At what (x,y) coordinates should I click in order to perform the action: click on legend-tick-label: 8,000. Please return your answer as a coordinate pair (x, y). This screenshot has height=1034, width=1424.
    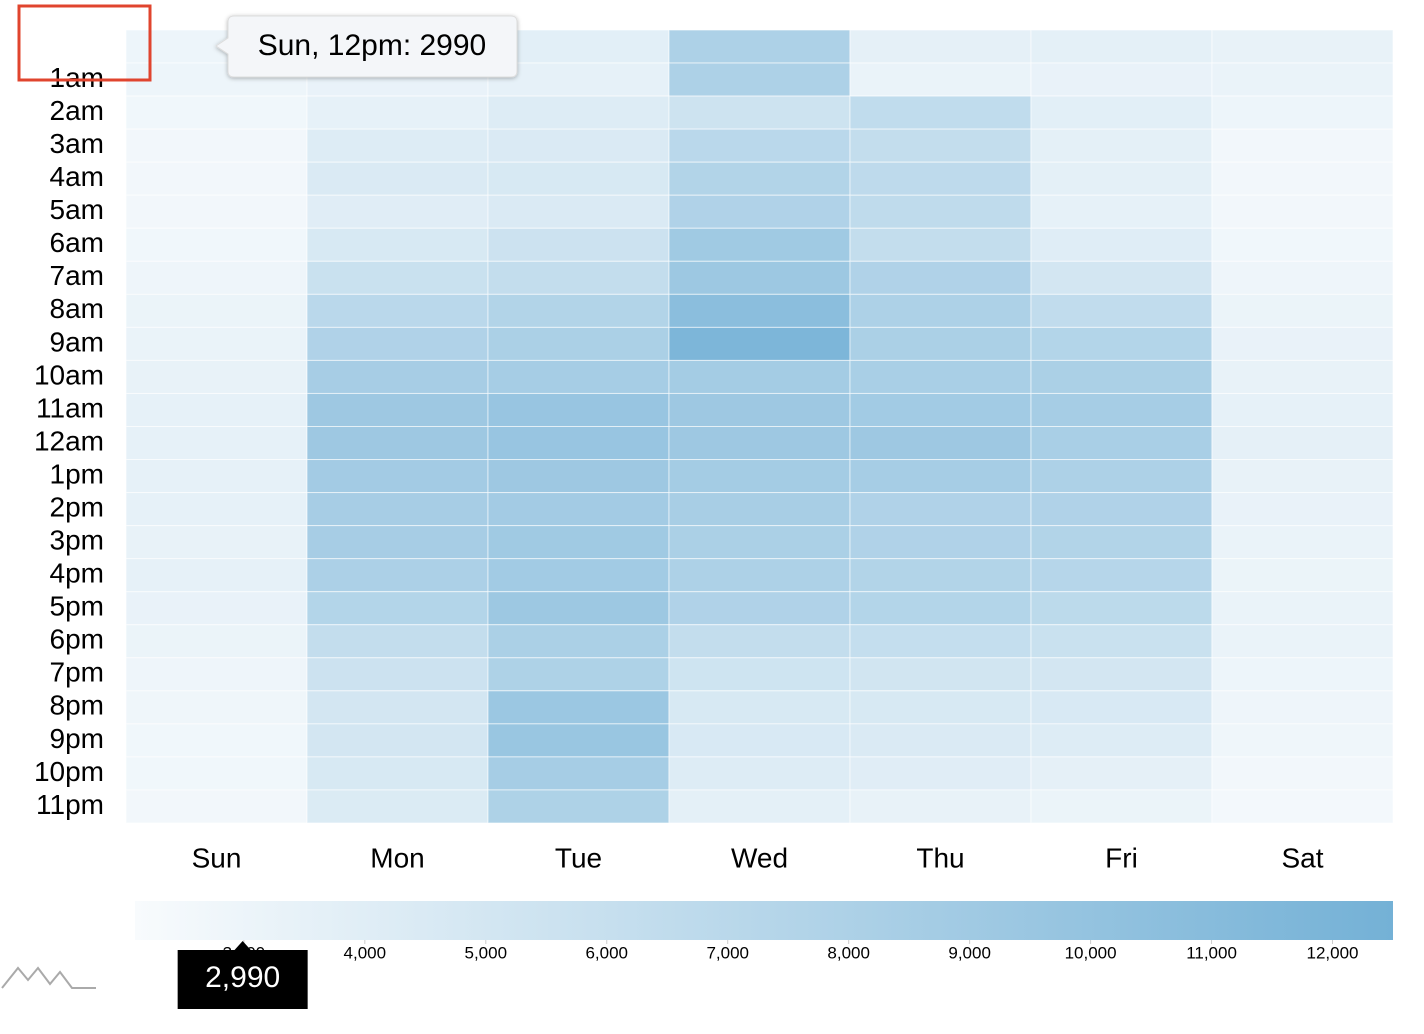
    Looking at the image, I should click on (848, 952).